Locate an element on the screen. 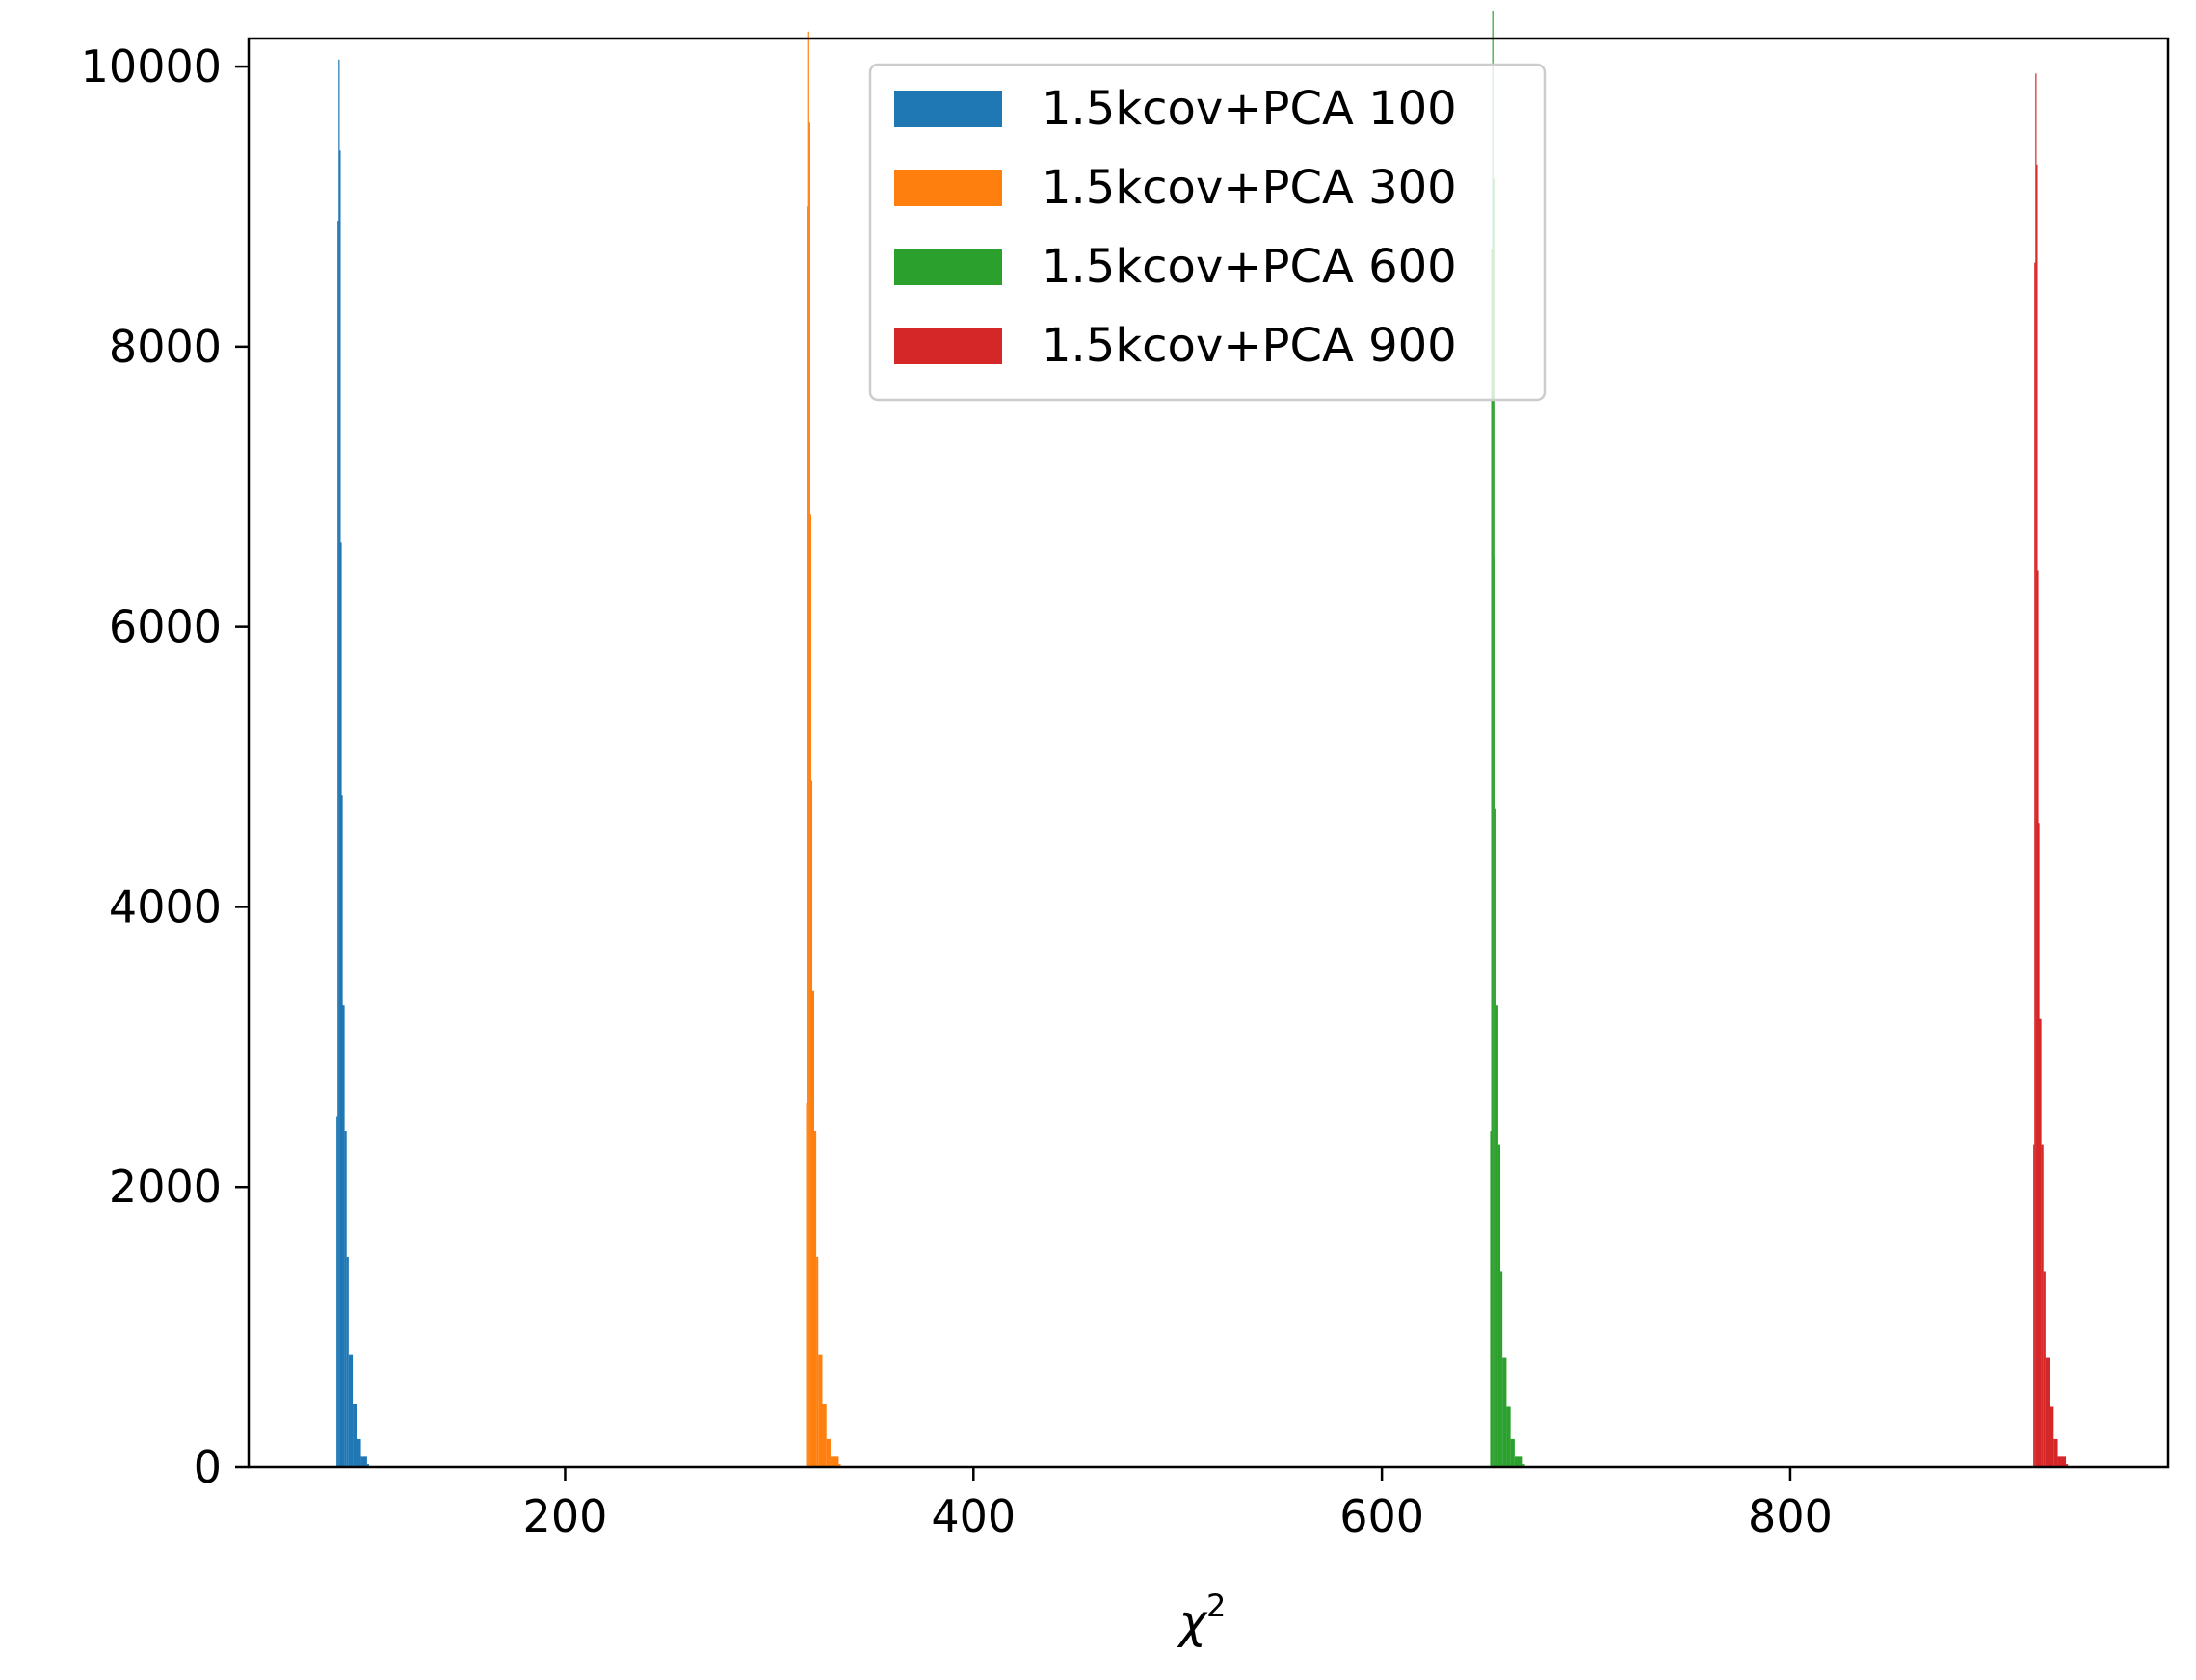 The width and height of the screenshot is (2196, 1680). x-tick-label: 800 is located at coordinates (1790, 1516).